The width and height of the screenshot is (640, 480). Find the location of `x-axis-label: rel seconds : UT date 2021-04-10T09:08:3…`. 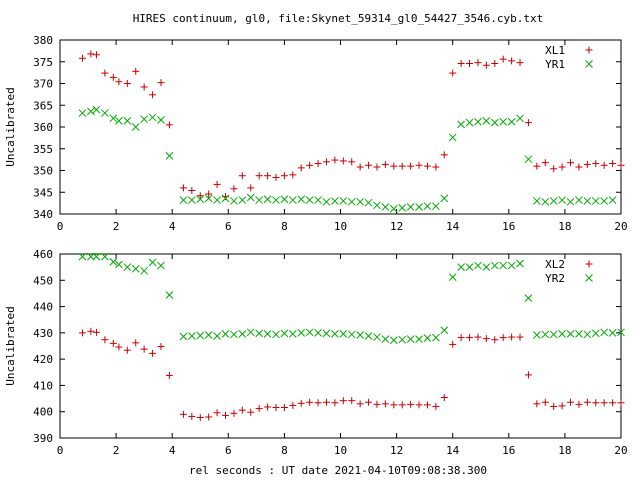

x-axis-label: rel seconds : UT date 2021-04-10T09:08:3… is located at coordinates (338, 470).